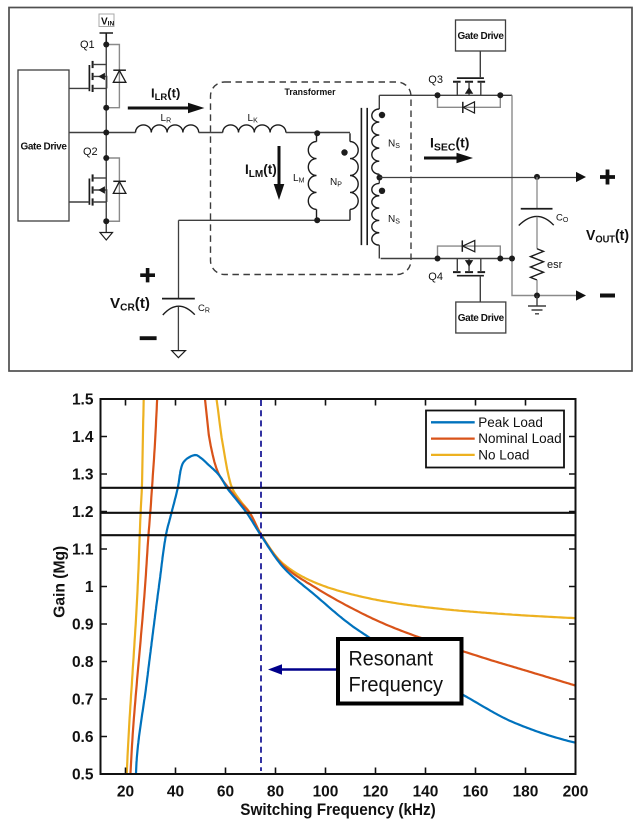 This screenshot has width=640, height=830. What do you see at coordinates (336, 183) in the screenshot?
I see `svg-text: NP` at bounding box center [336, 183].